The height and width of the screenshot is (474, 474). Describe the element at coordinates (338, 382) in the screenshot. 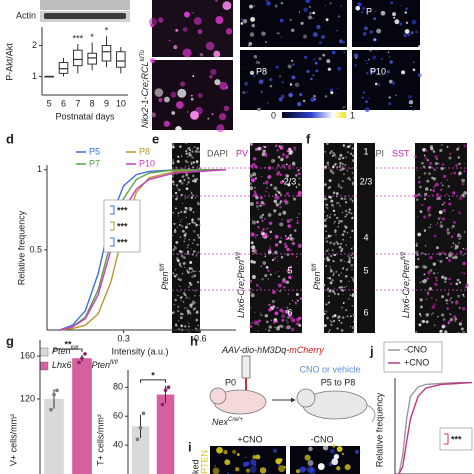

I see `age-window: P5 to P8` at that location.